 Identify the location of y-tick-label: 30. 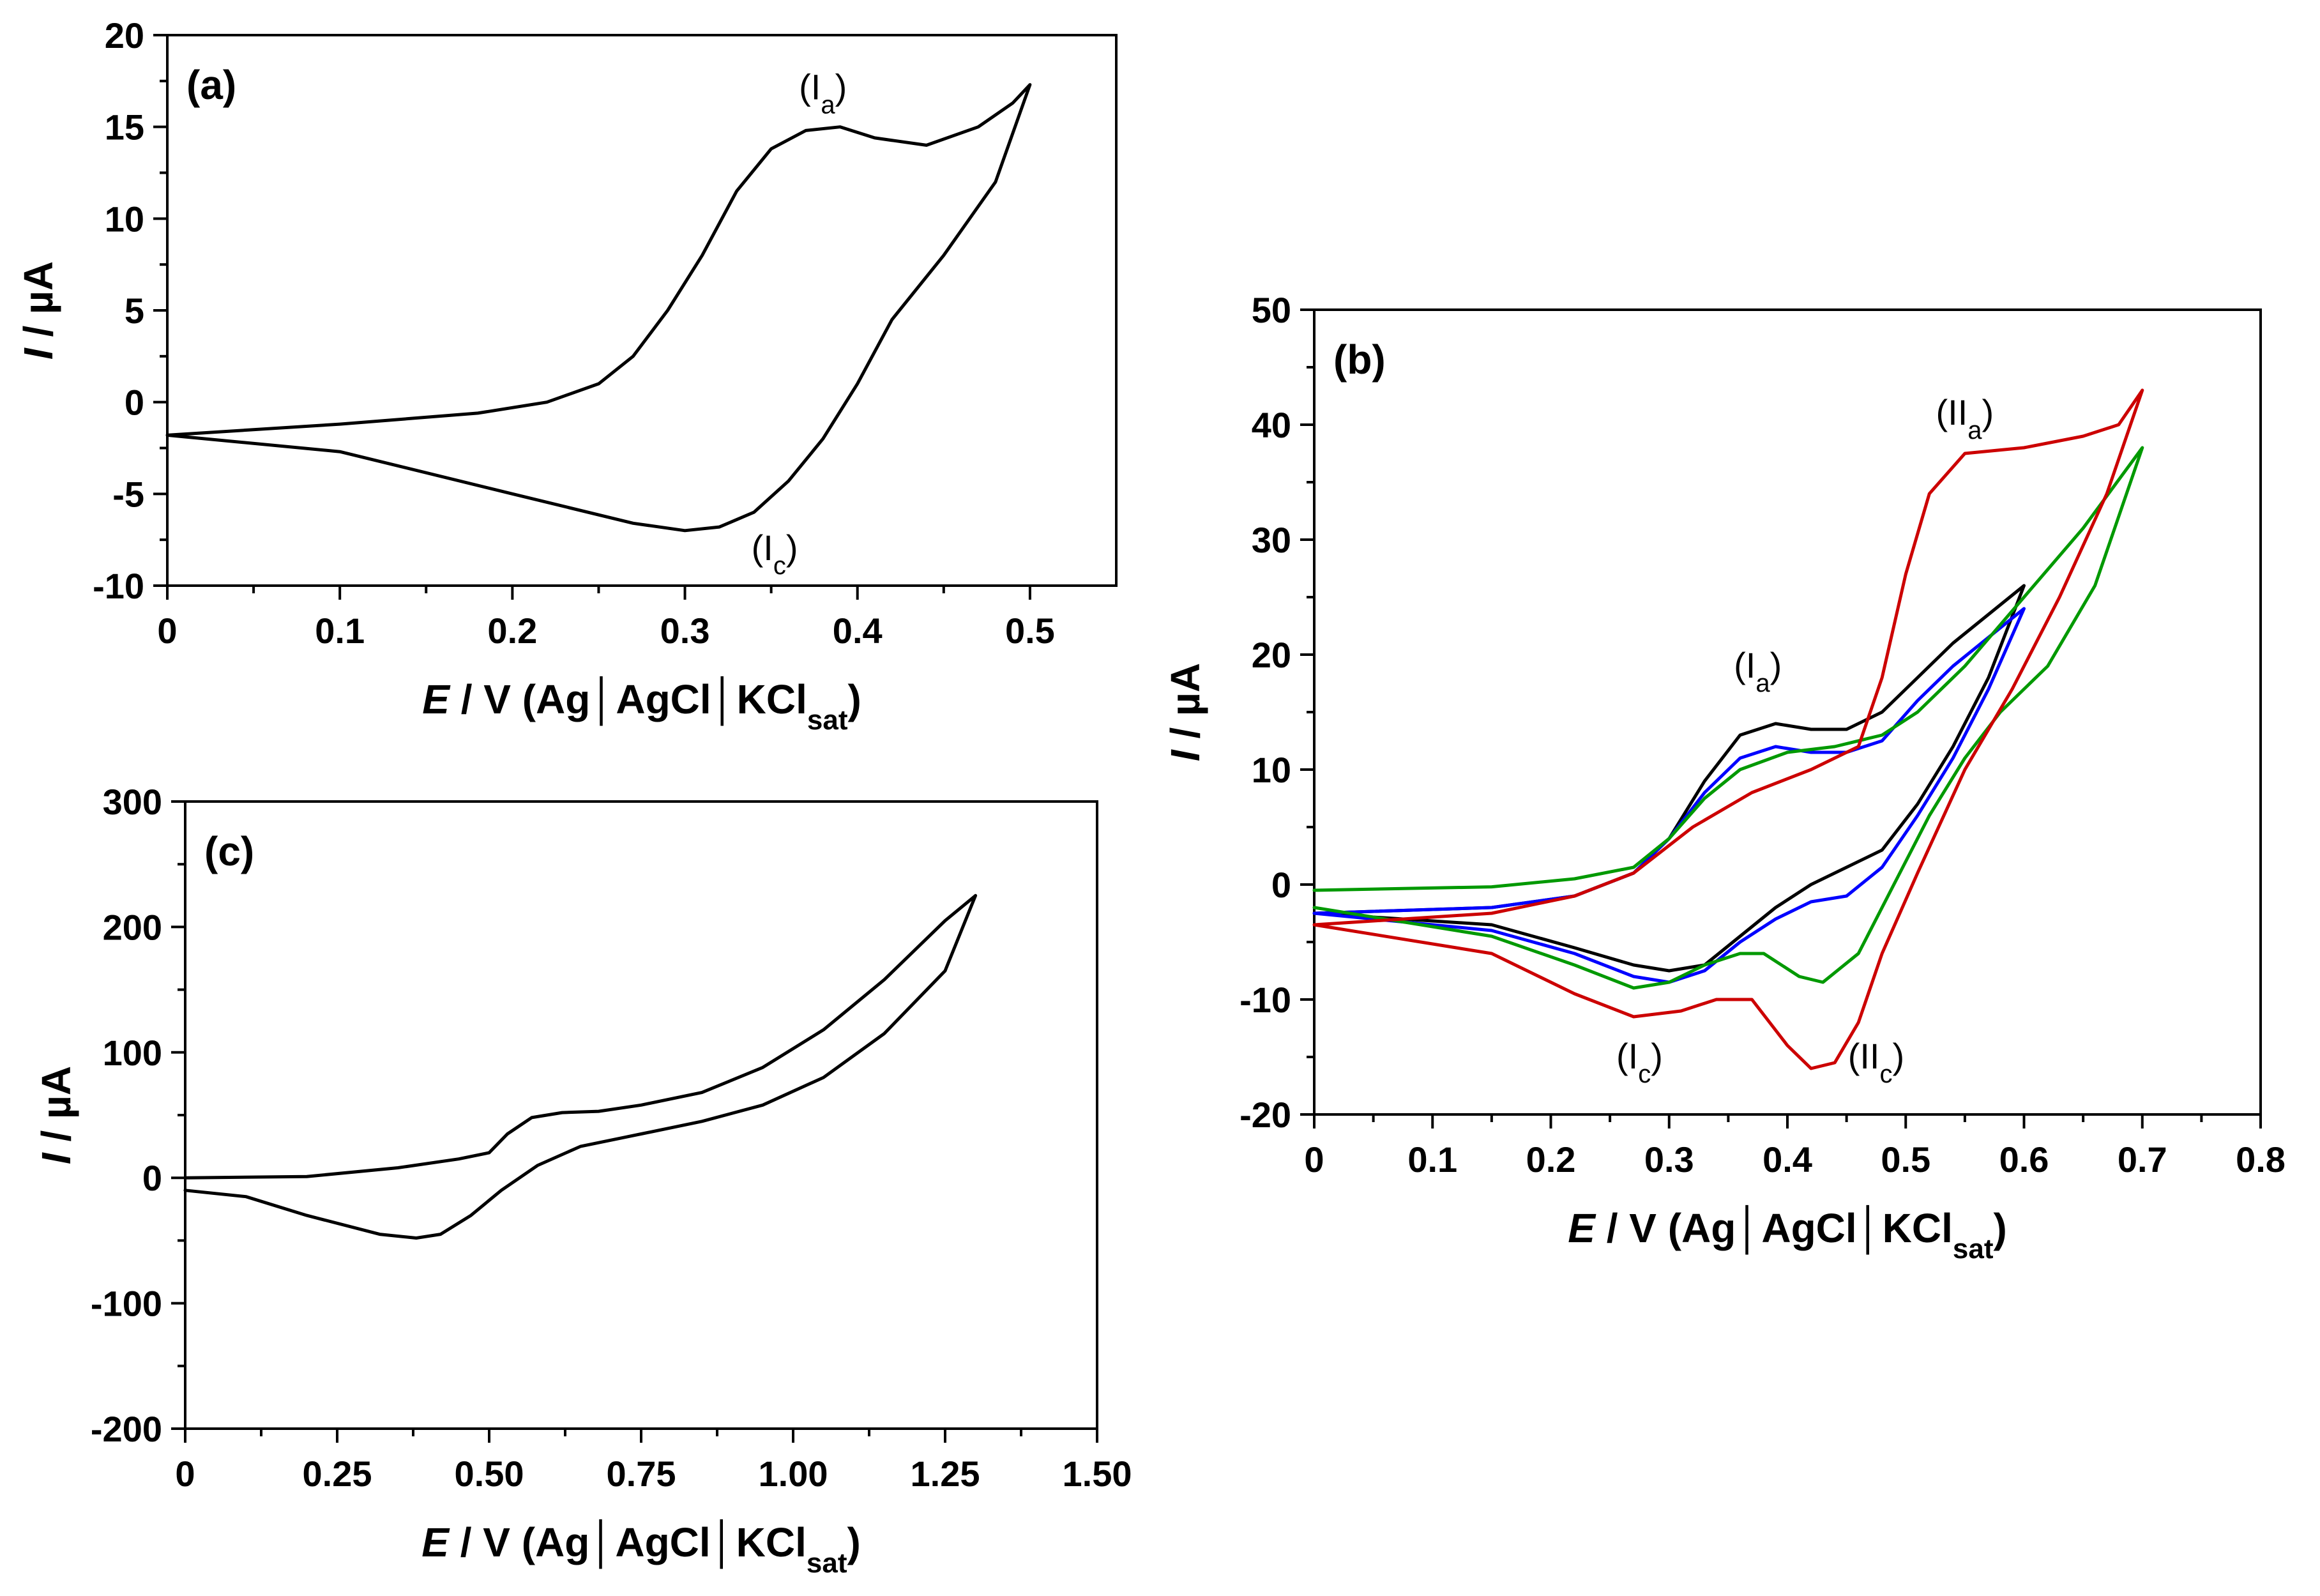
(1271, 540).